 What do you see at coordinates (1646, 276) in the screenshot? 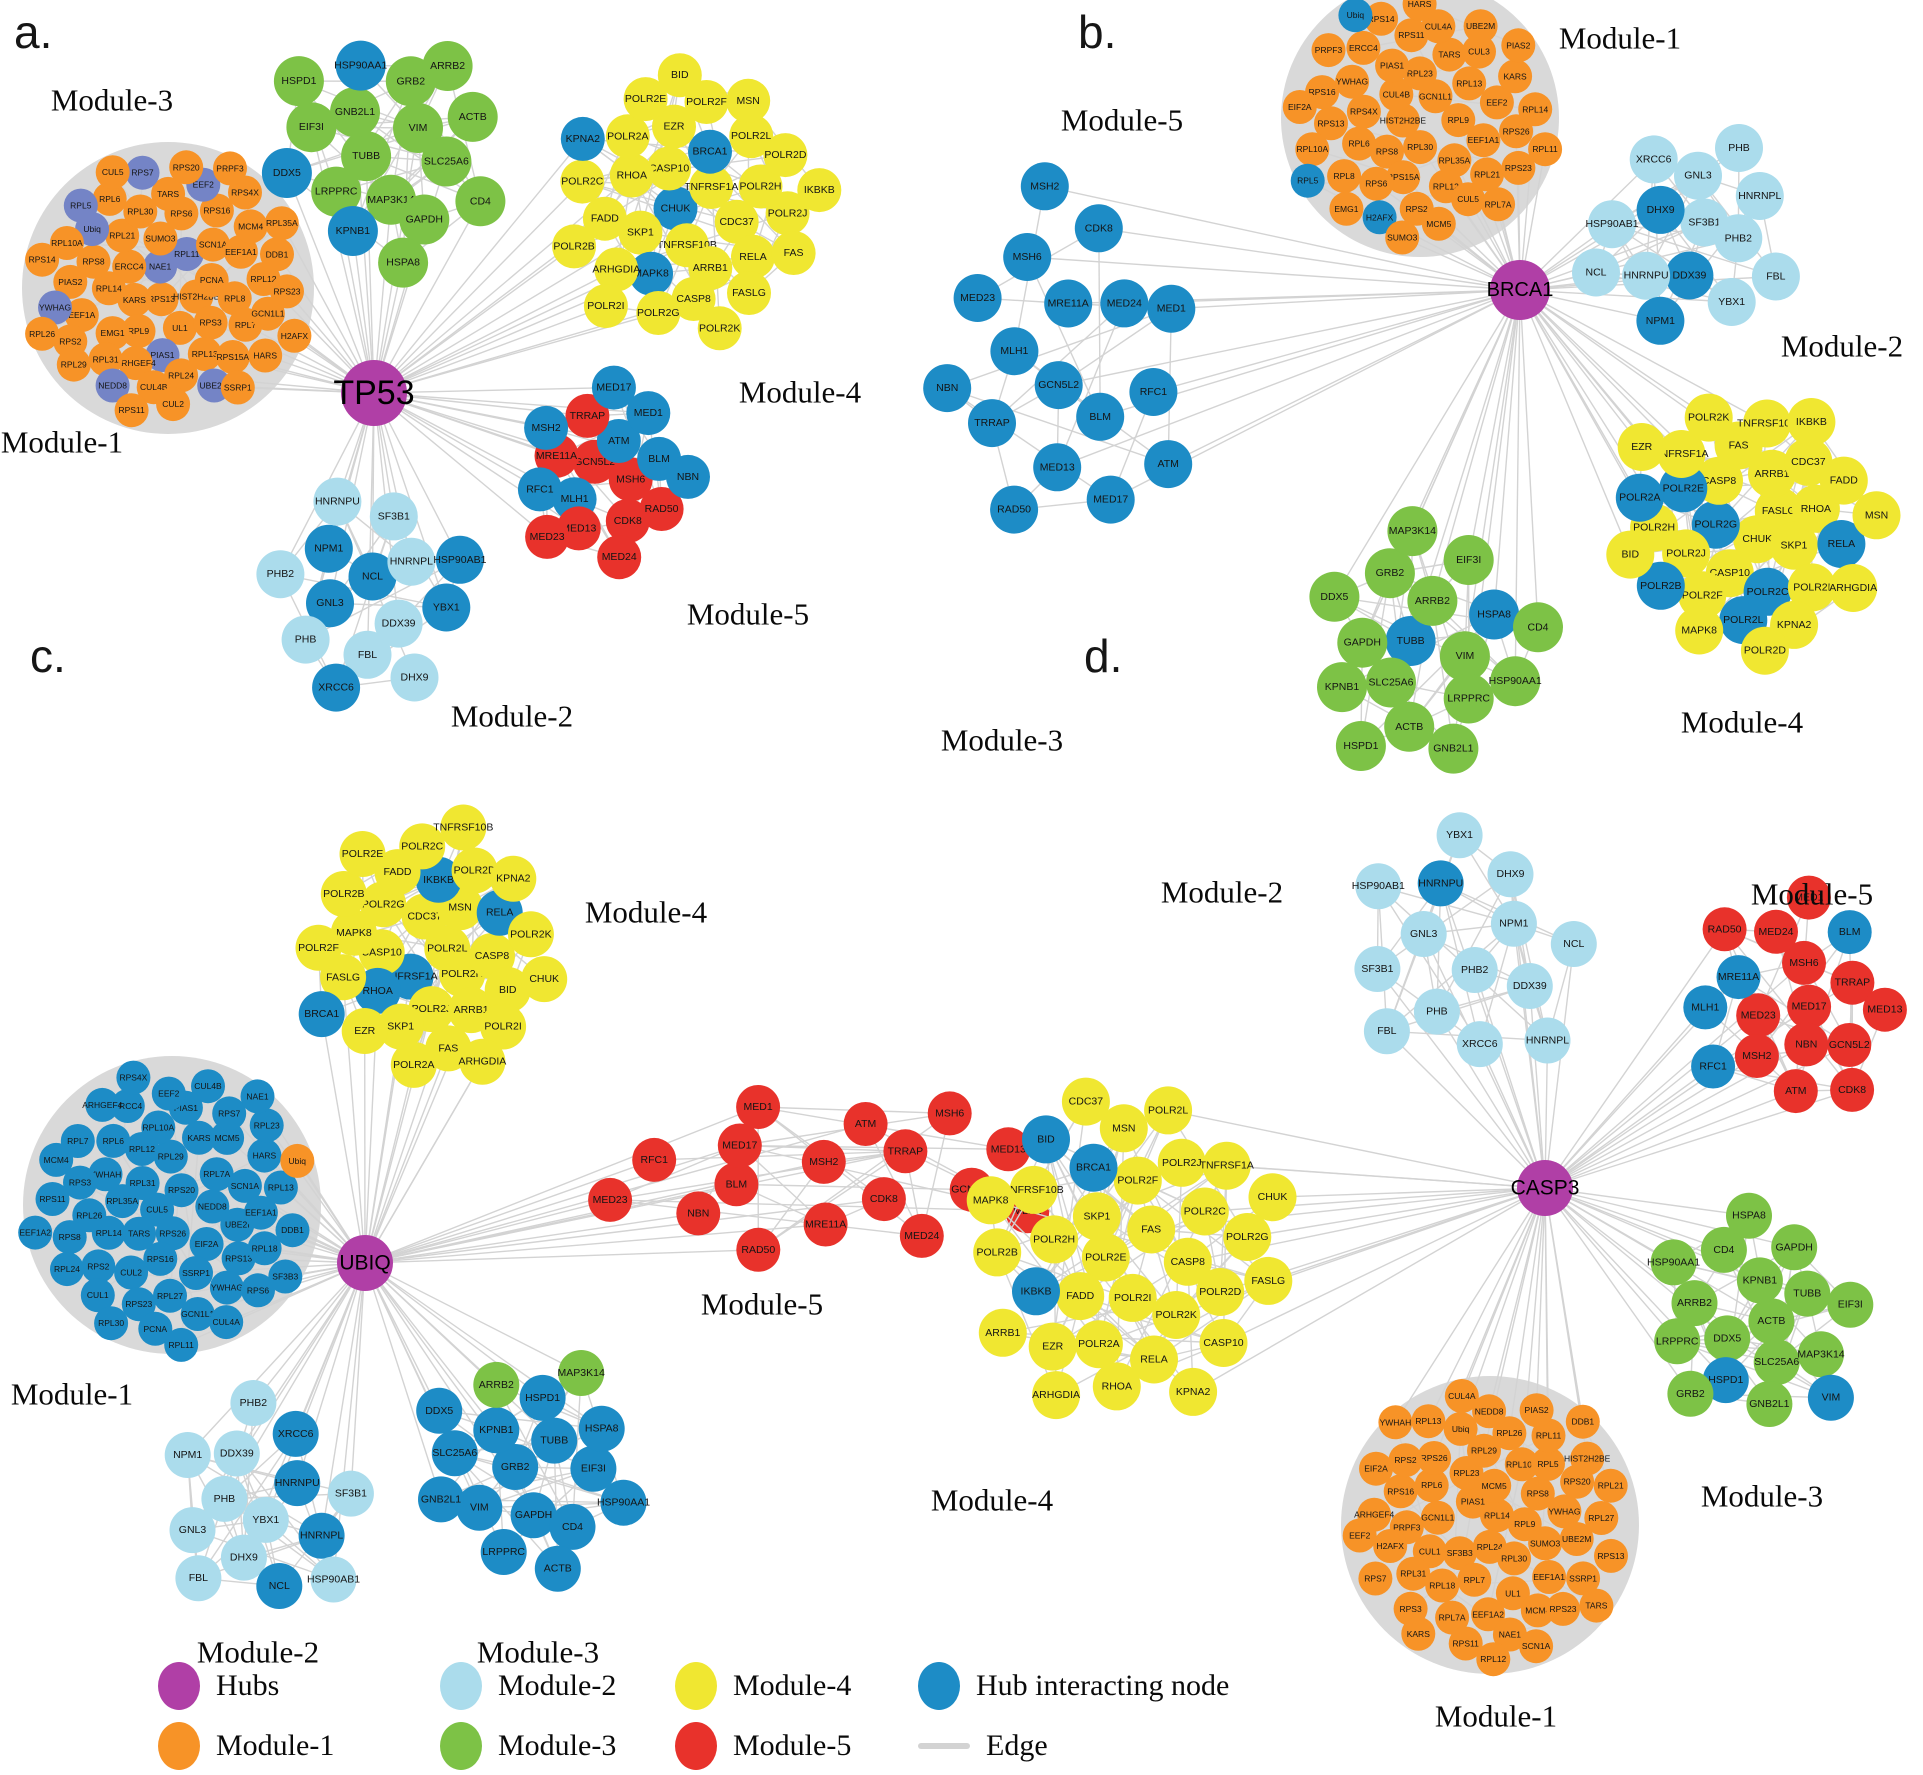
I see `gene-node-label: HNRNPU` at bounding box center [1646, 276].